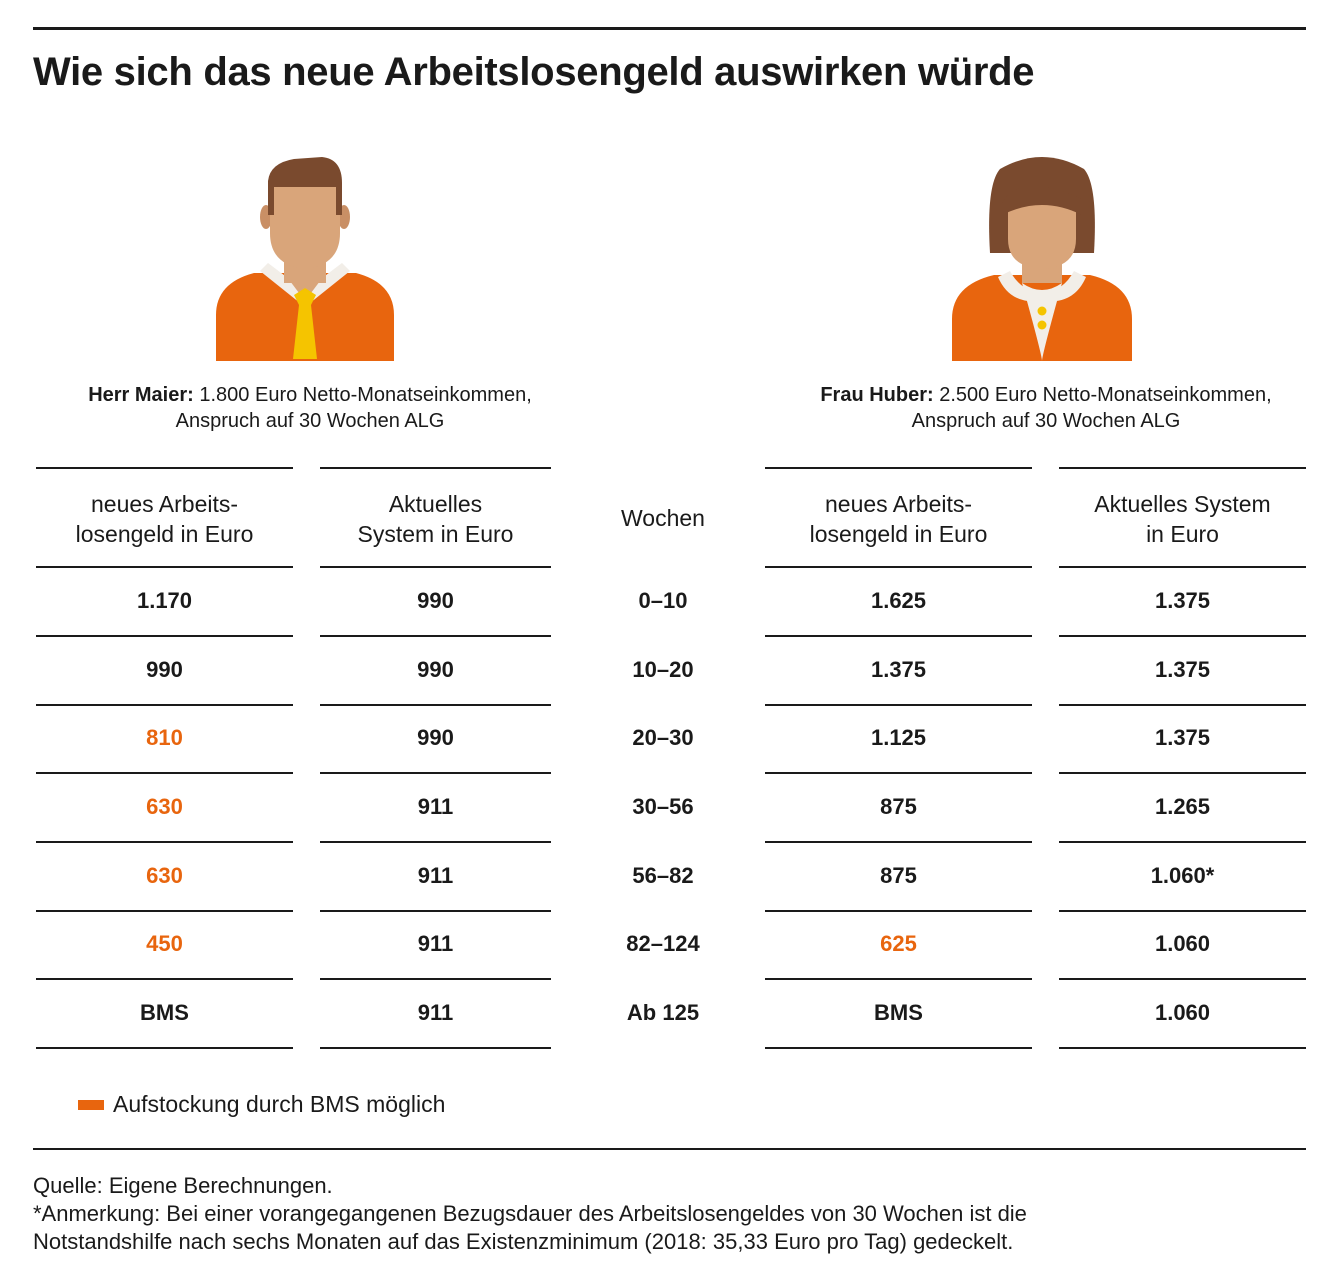 This screenshot has width=1338, height=1275. What do you see at coordinates (435, 534) in the screenshot?
I see `column-header-line: System in Euro` at bounding box center [435, 534].